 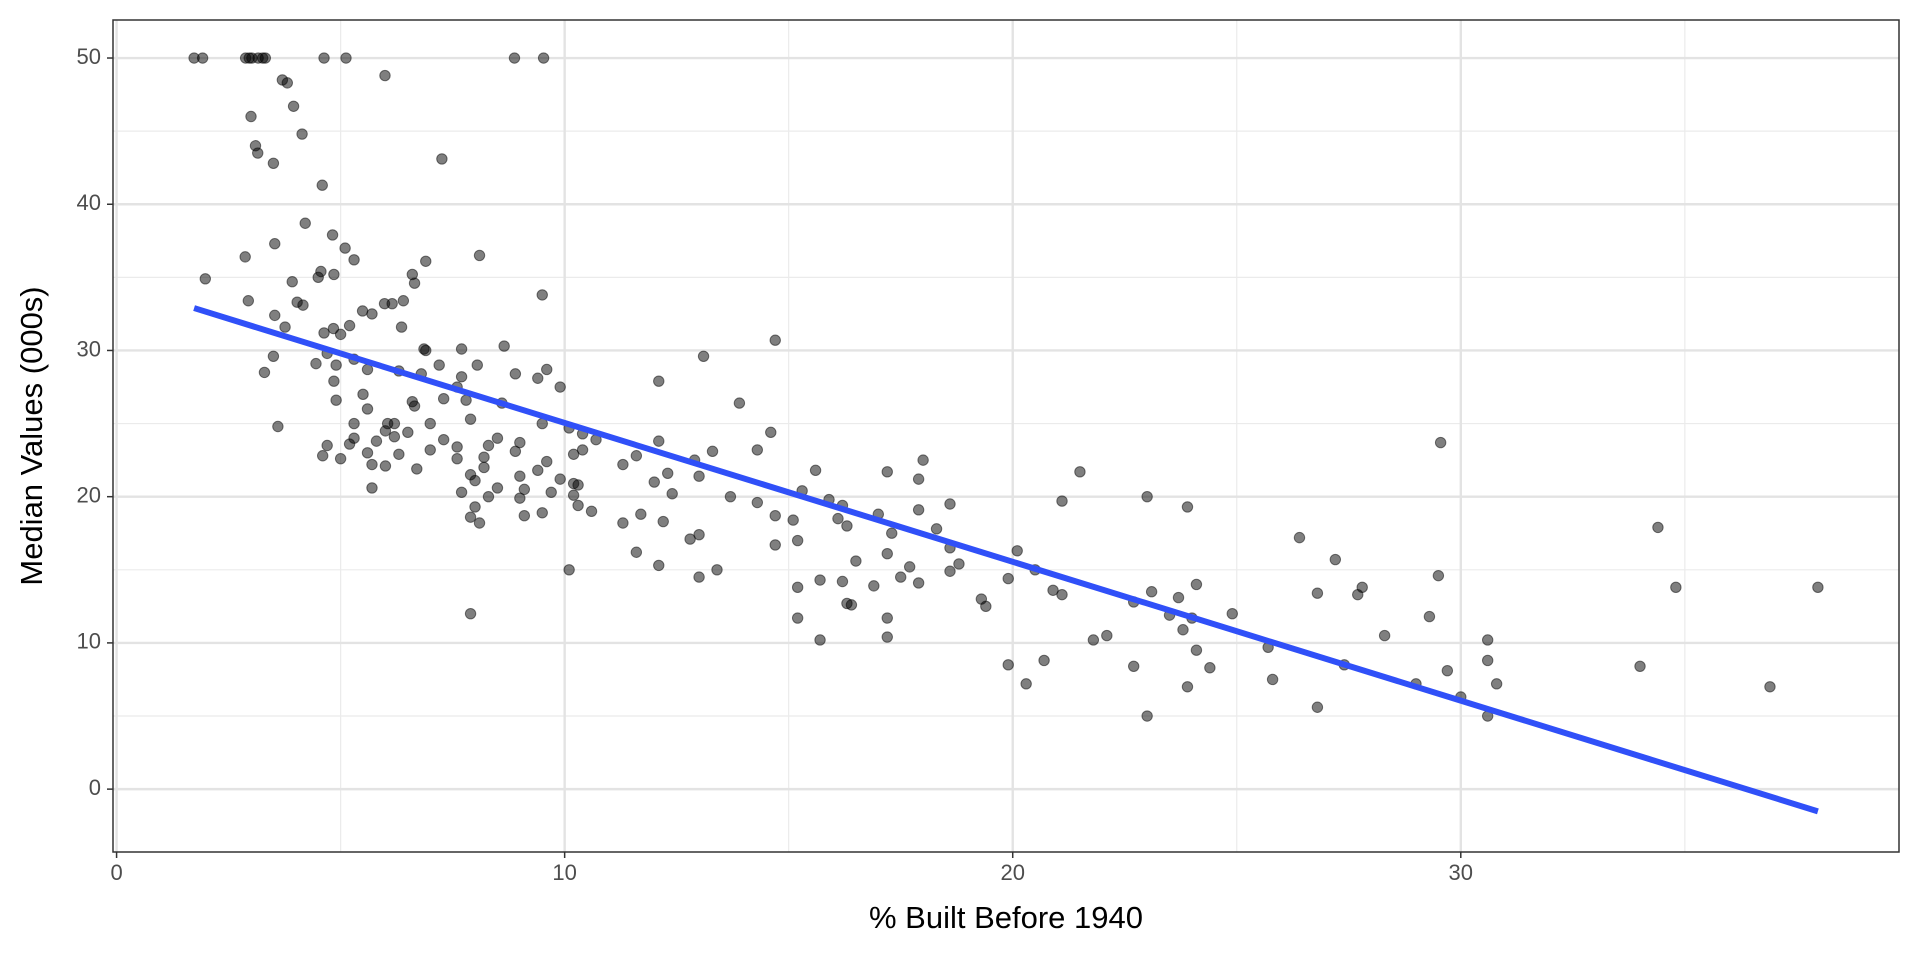 What do you see at coordinates (89, 56) in the screenshot?
I see `y-tick-label: 50` at bounding box center [89, 56].